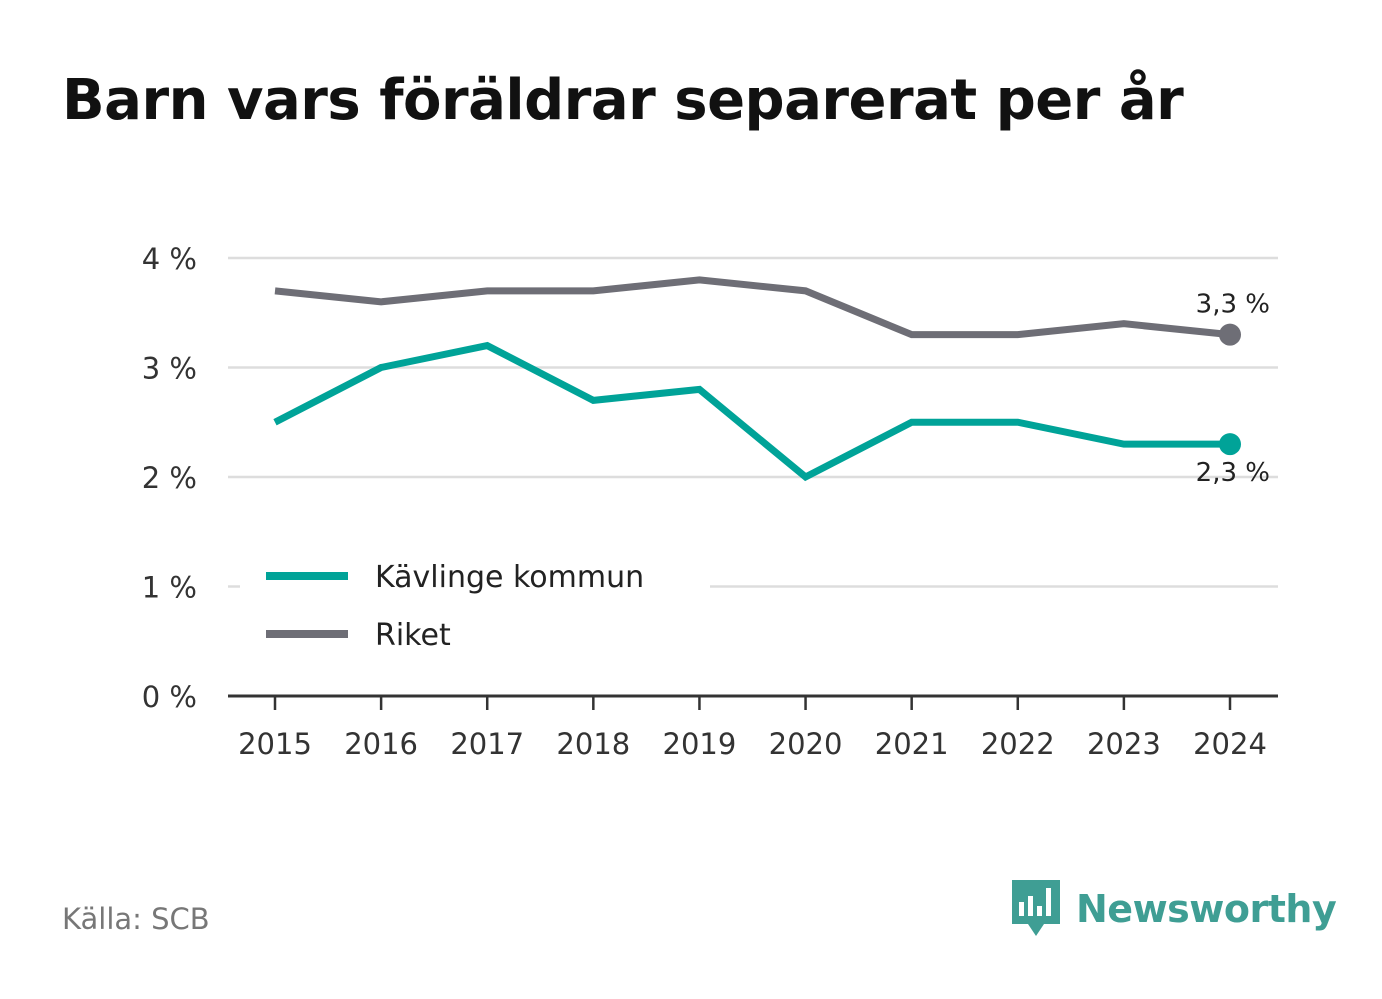  Describe the element at coordinates (1230, 744) in the screenshot. I see `x-tick-label: 2024` at that location.